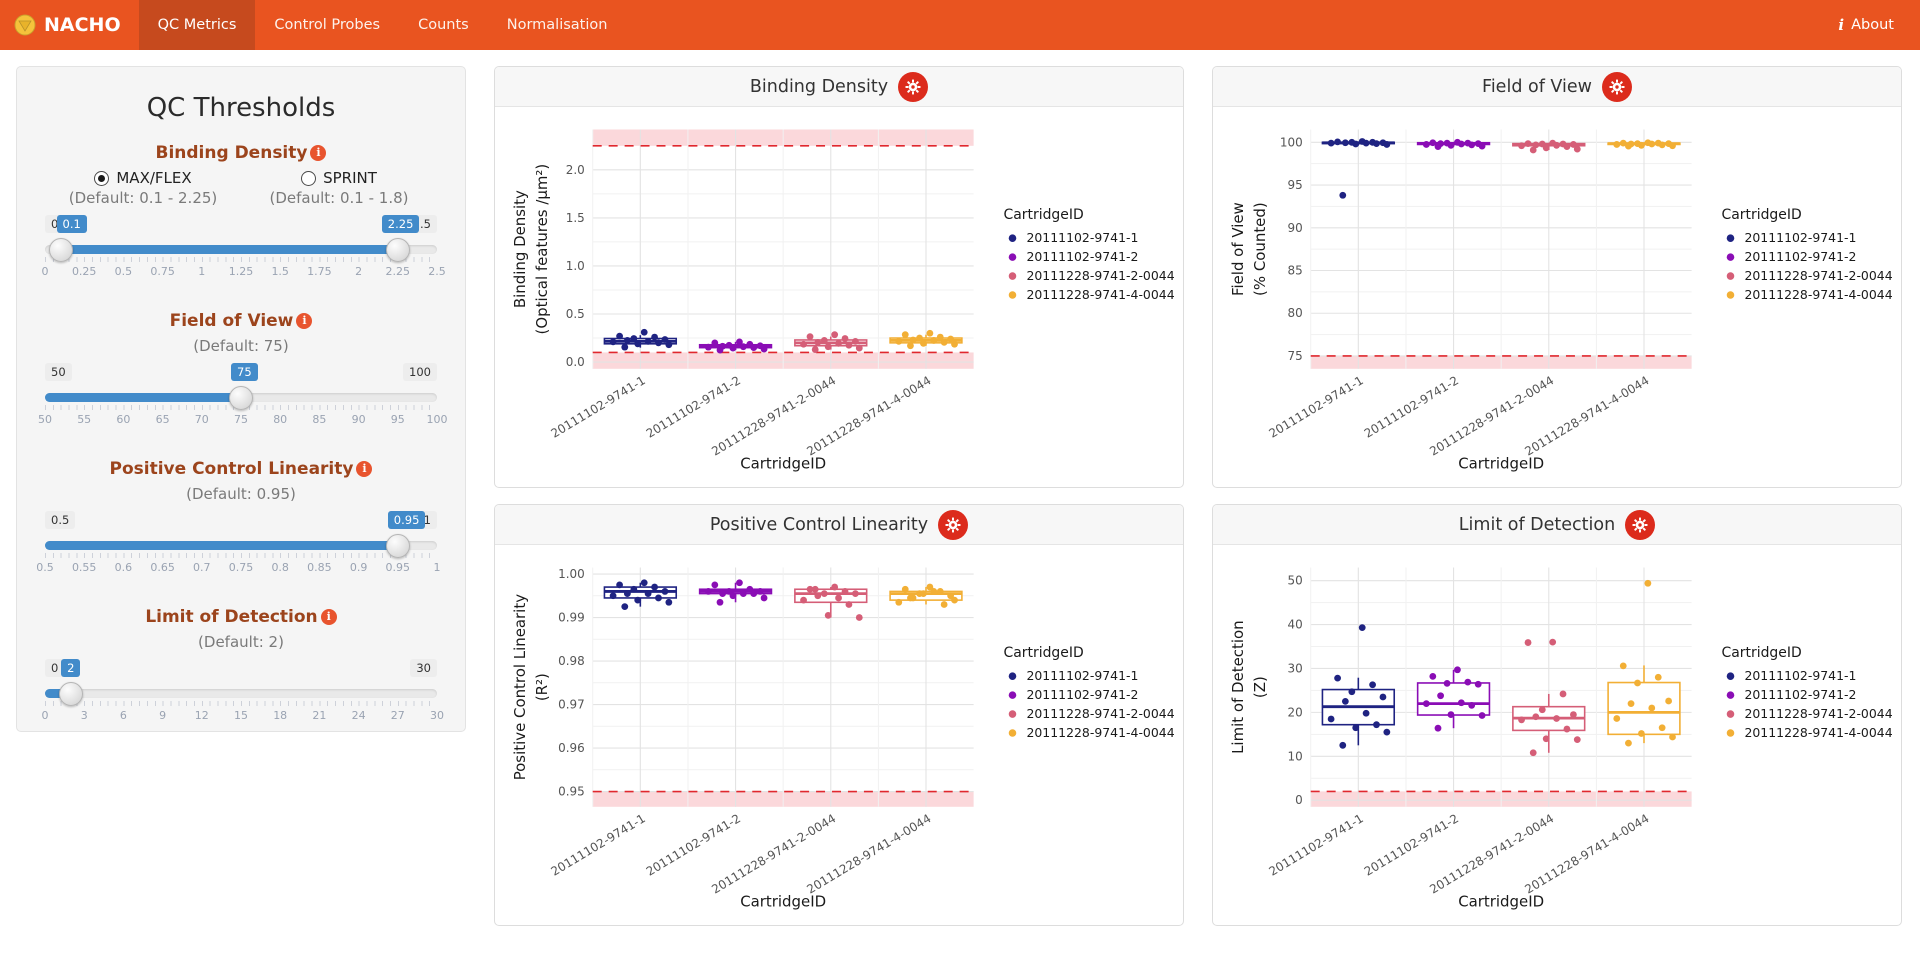 This screenshot has width=1920, height=960. I want to click on slider-handle, so click(71, 694).